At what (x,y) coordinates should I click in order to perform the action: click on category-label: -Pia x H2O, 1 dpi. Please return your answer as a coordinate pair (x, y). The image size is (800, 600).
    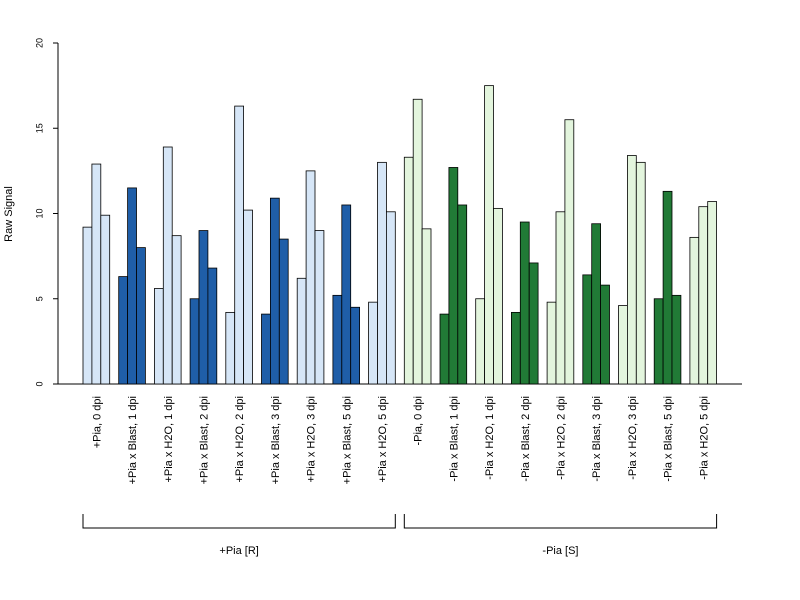
    Looking at the image, I should click on (490, 438).